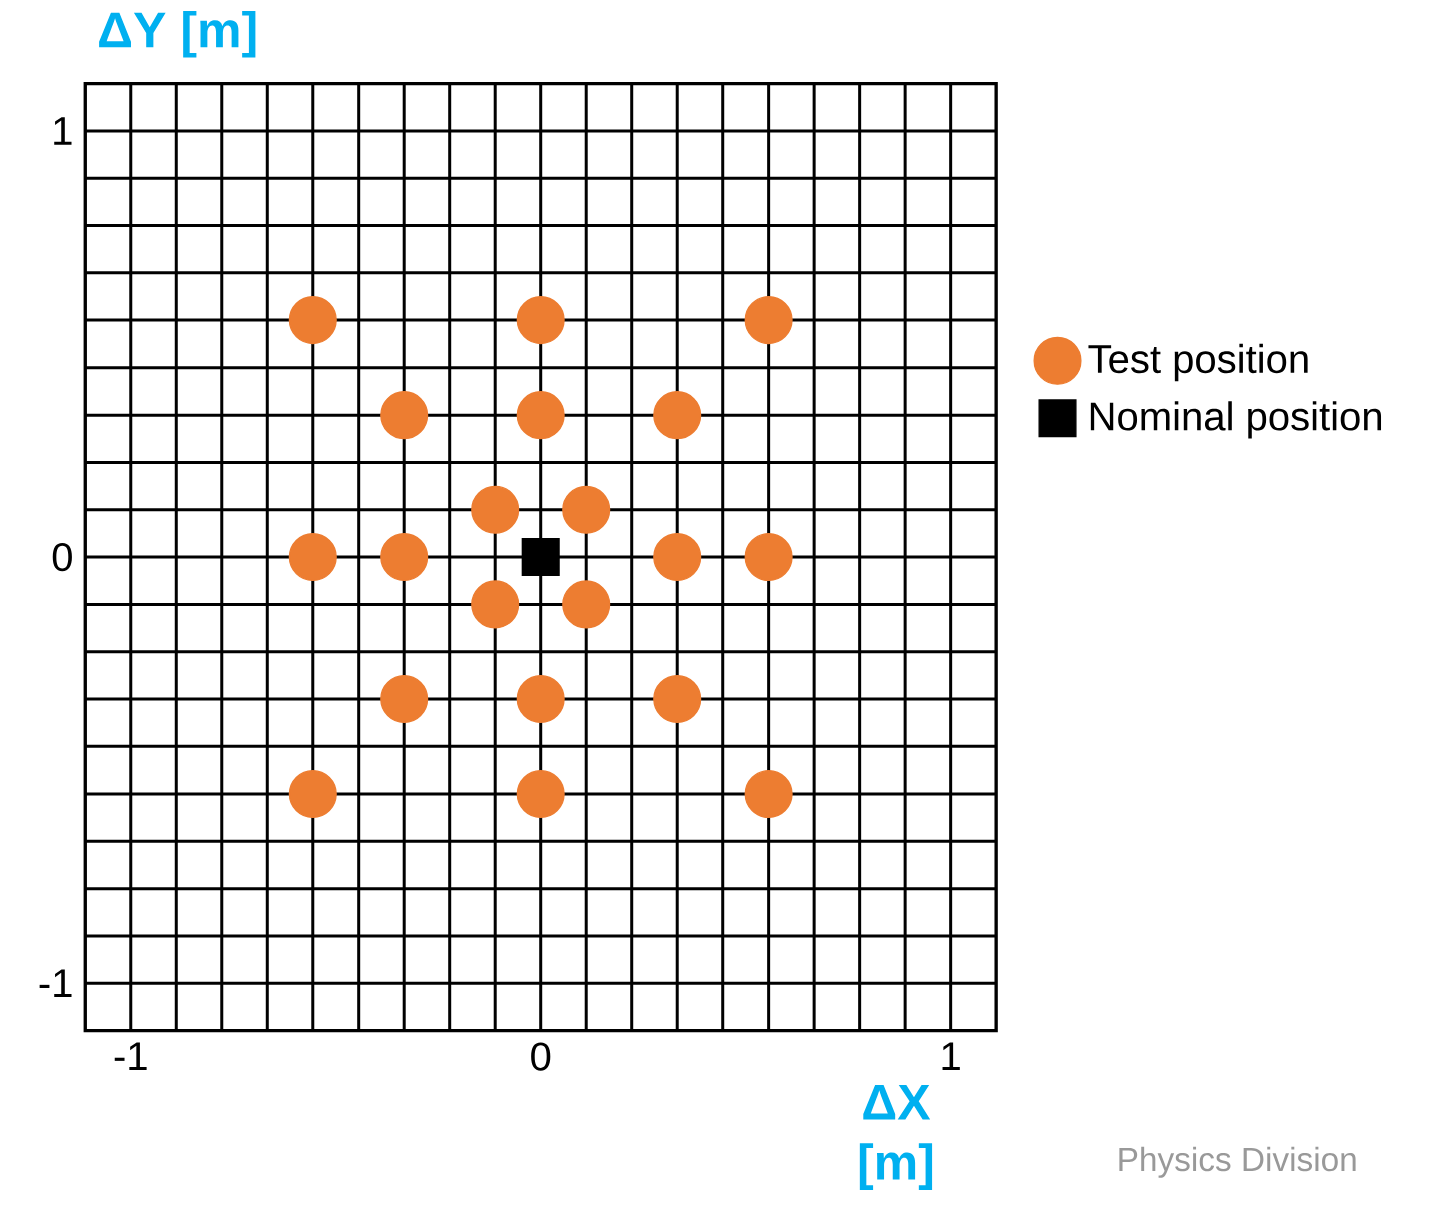 This screenshot has width=1453, height=1211. I want to click on y-tick-label: 0, so click(62, 557).